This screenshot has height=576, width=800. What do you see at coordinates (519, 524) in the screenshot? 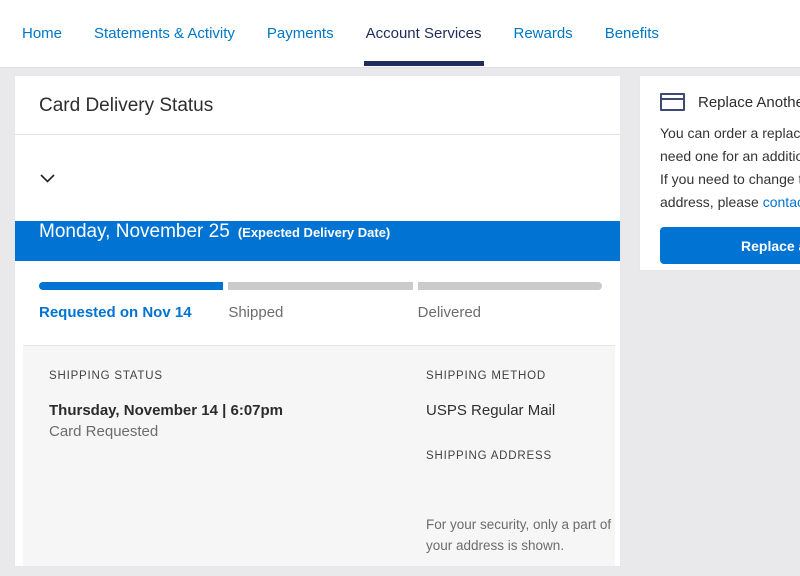
I see `security-note-line1: For your security, only a part of` at bounding box center [519, 524].